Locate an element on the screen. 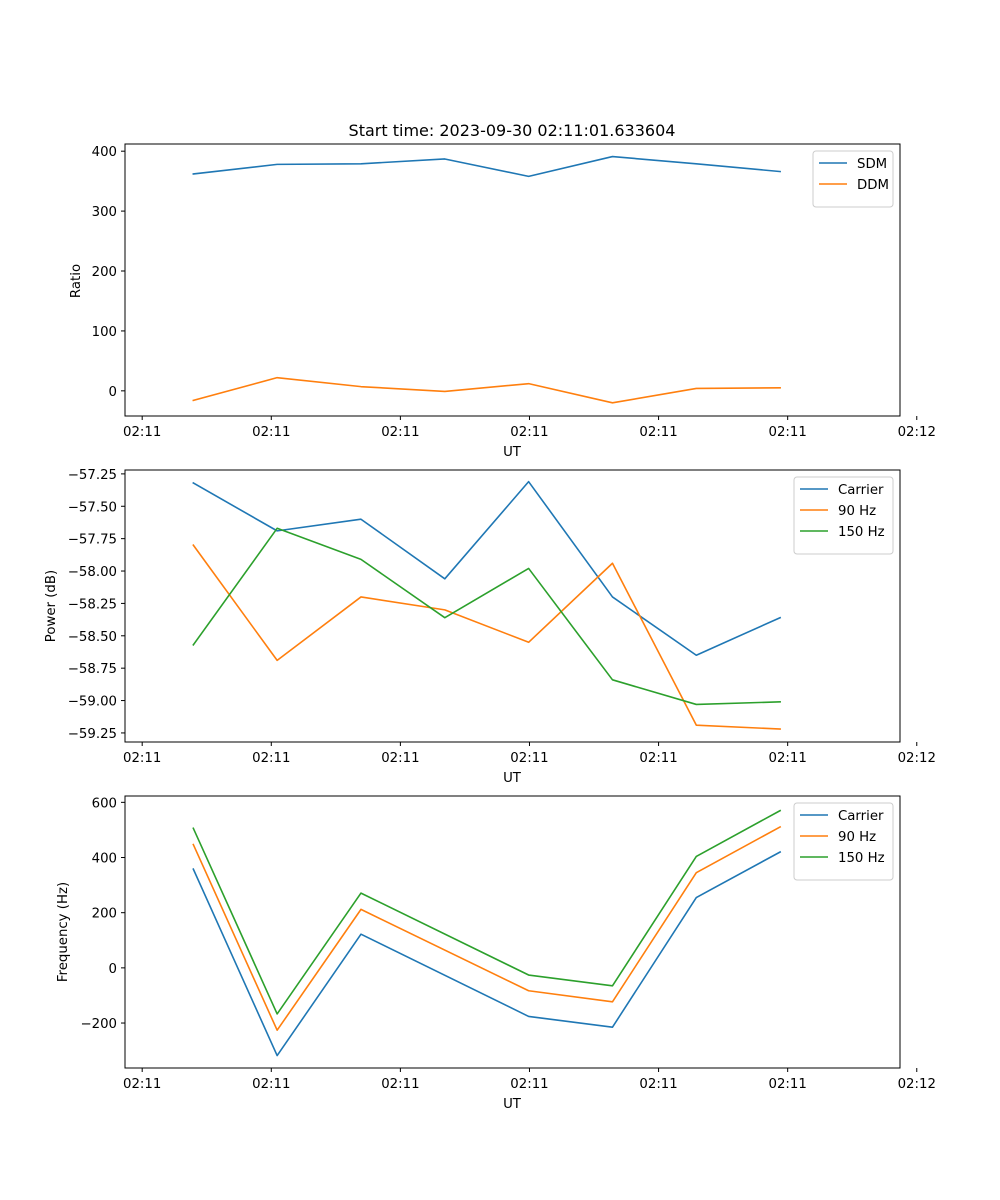  ratio-y-tick-label: 200 is located at coordinates (104, 272).